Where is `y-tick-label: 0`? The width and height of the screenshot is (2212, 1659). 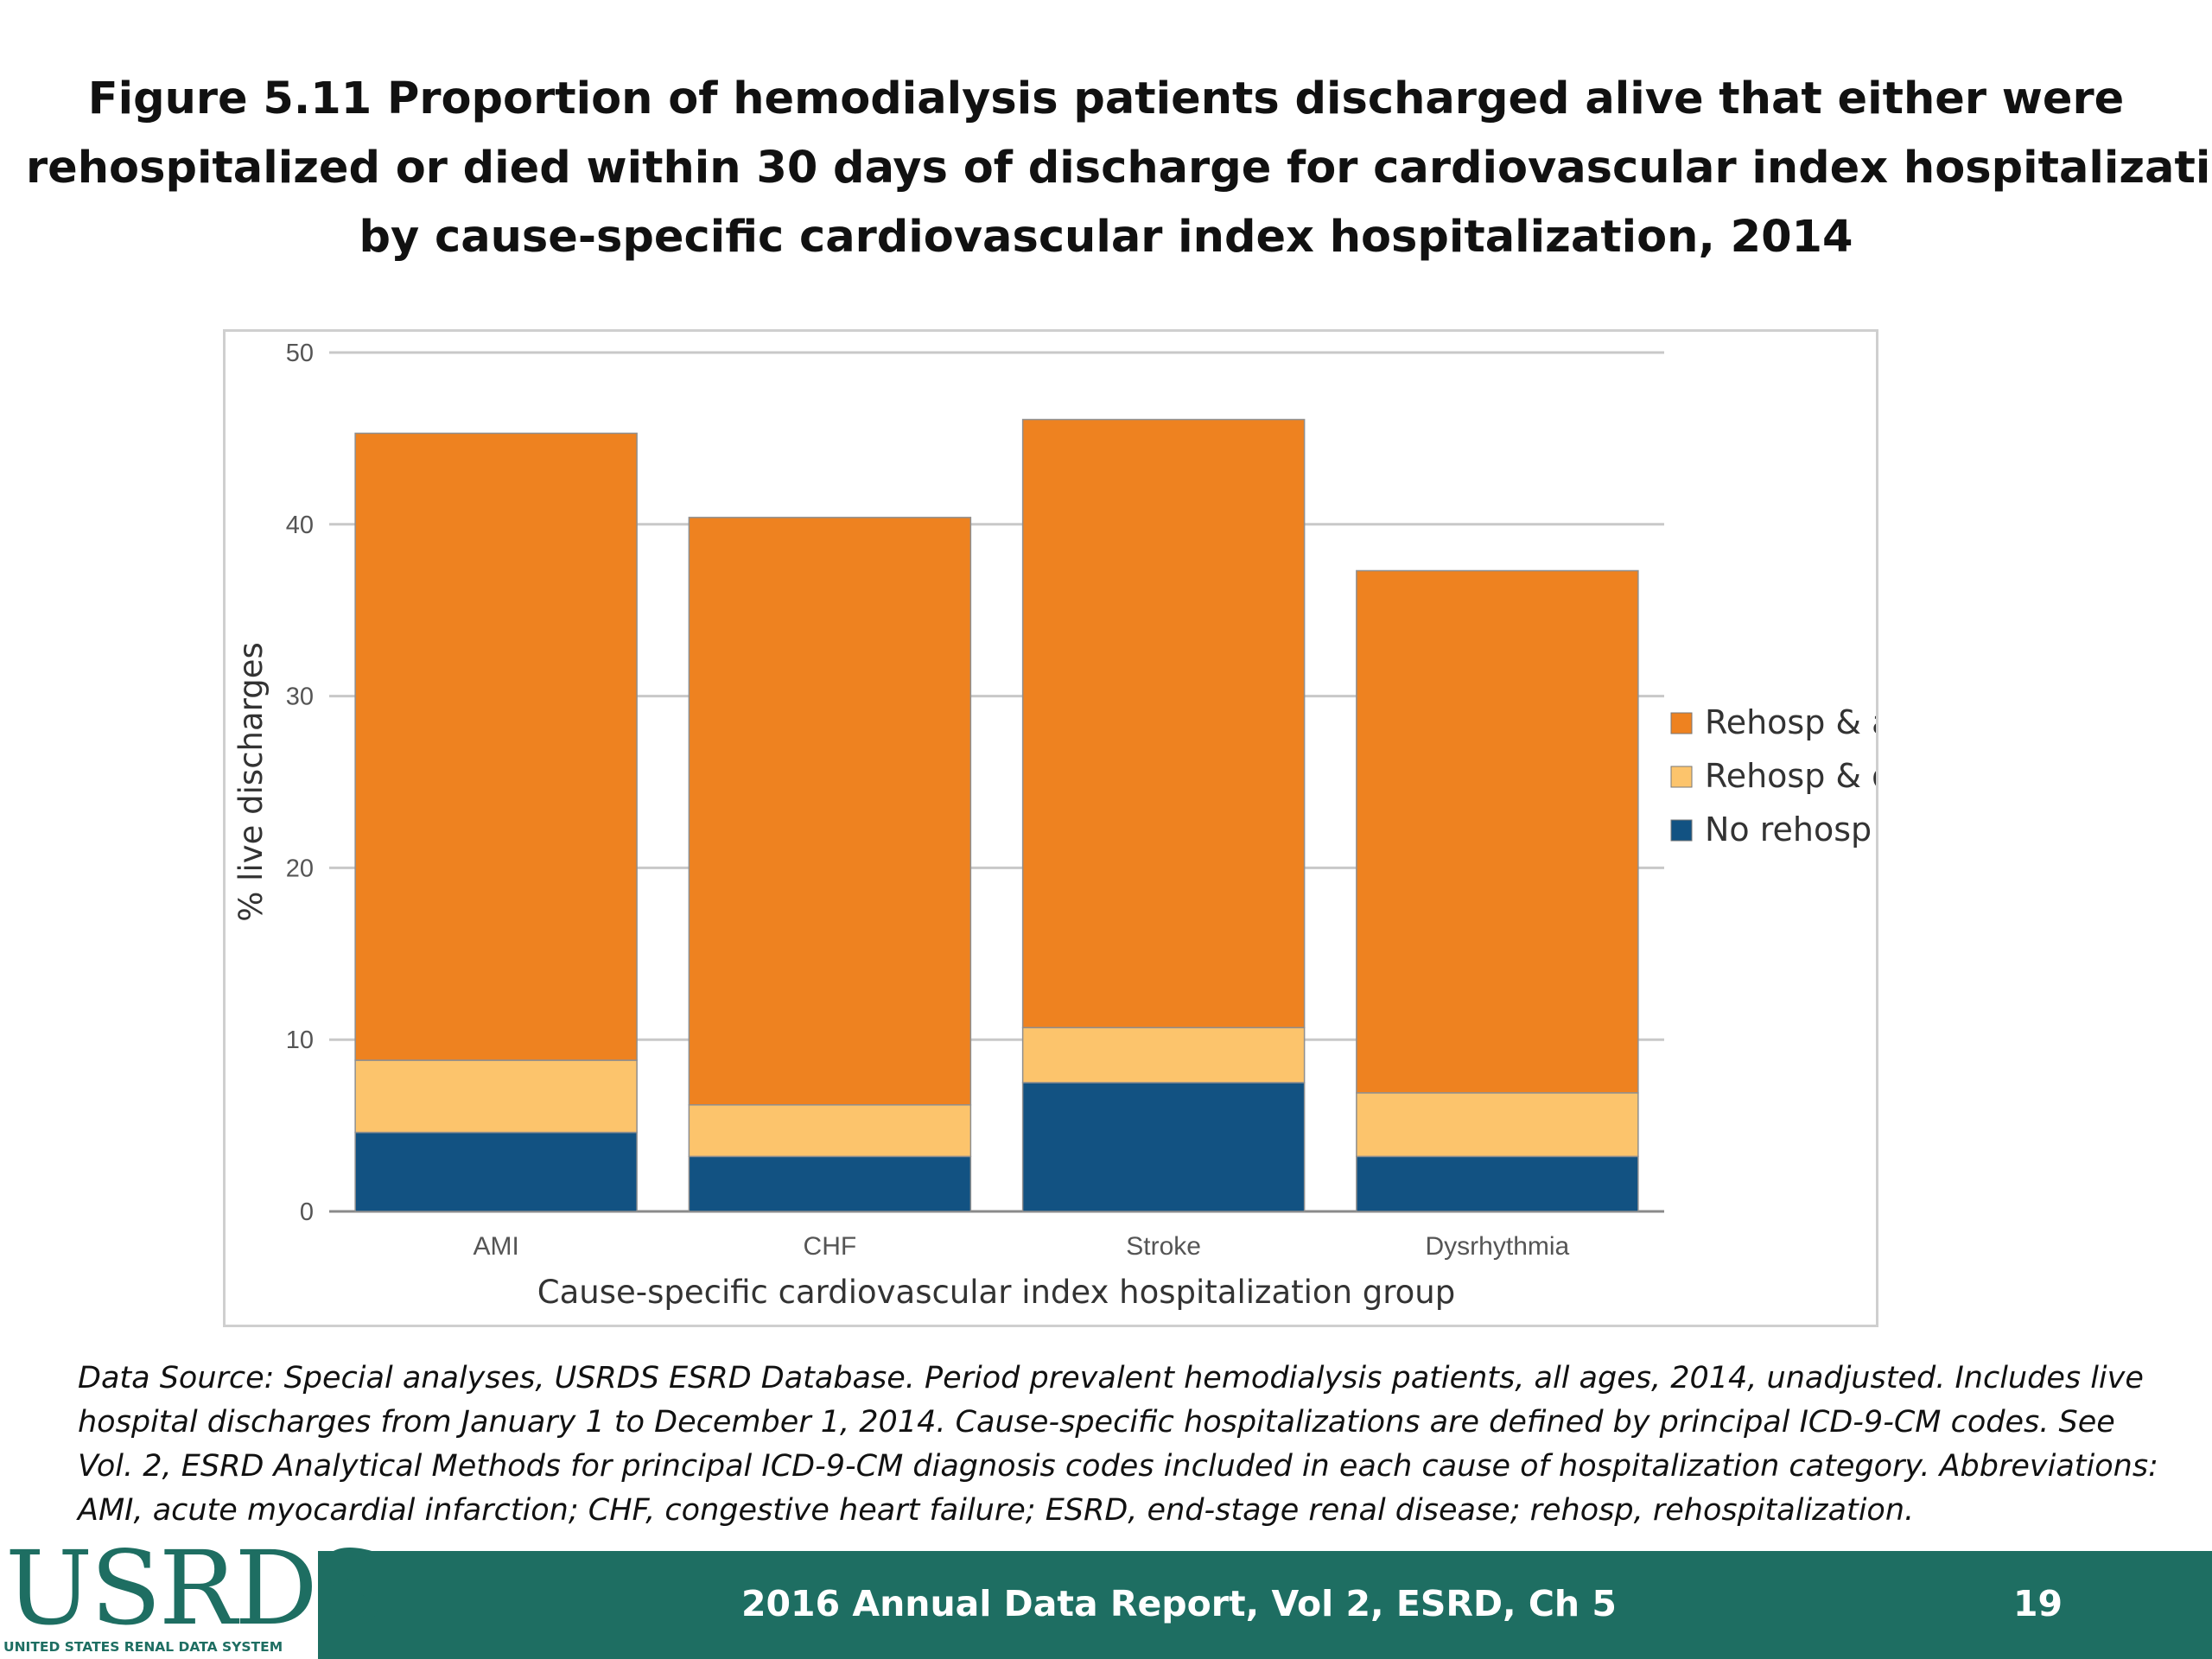
y-tick-label: 0 is located at coordinates (307, 1212).